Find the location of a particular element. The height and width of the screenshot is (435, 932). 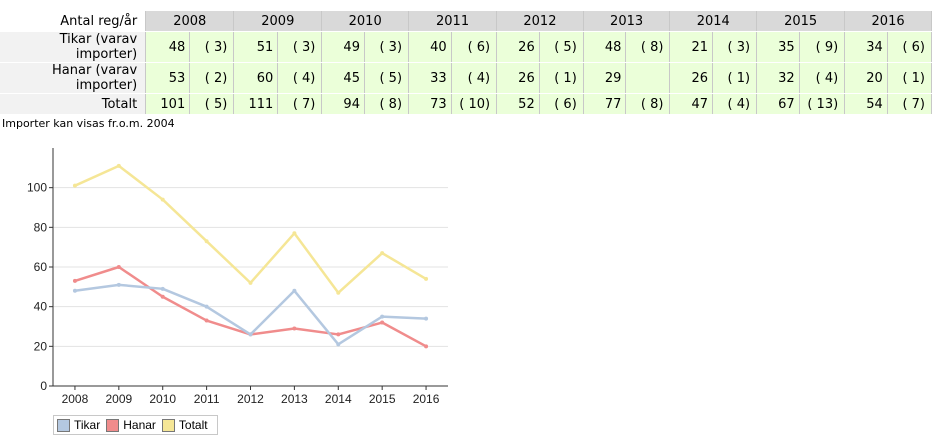

count-cell: 54 is located at coordinates (866, 104).